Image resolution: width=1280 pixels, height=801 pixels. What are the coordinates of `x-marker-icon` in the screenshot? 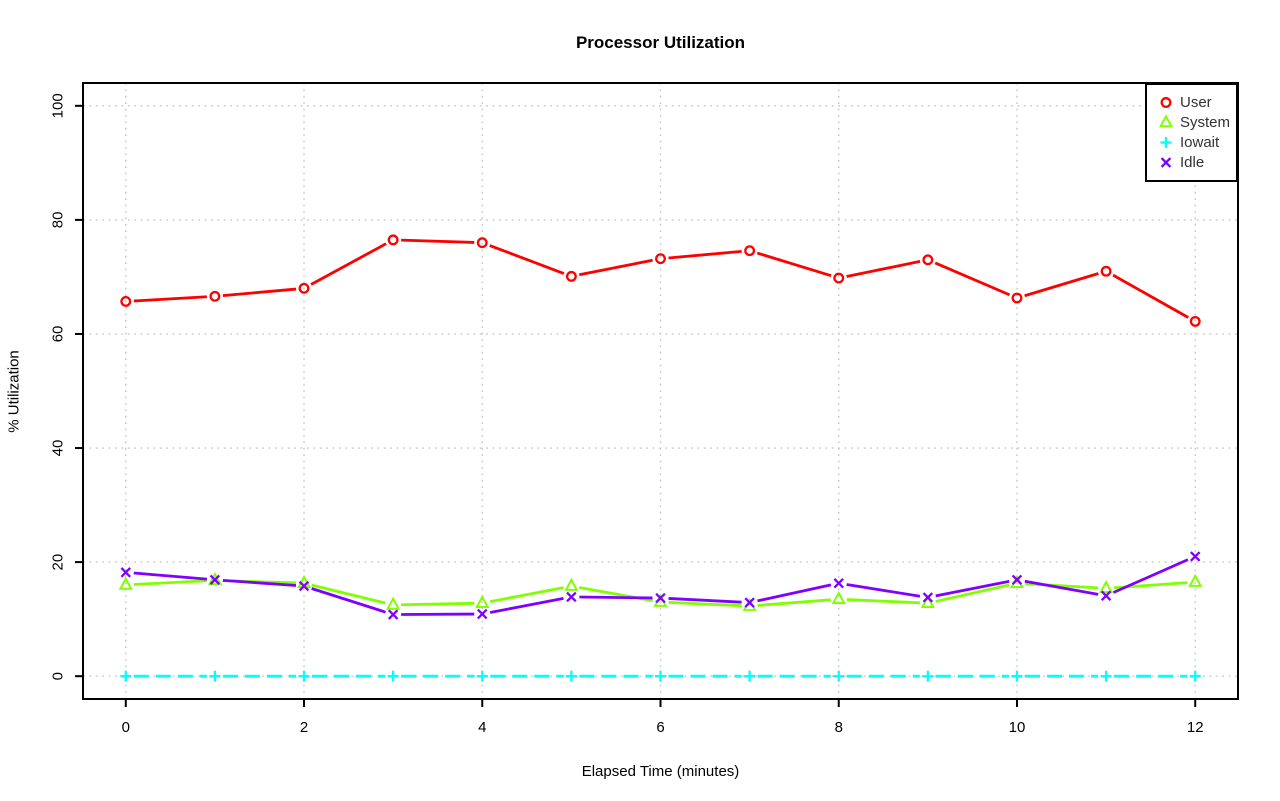 It's located at (1166, 162).